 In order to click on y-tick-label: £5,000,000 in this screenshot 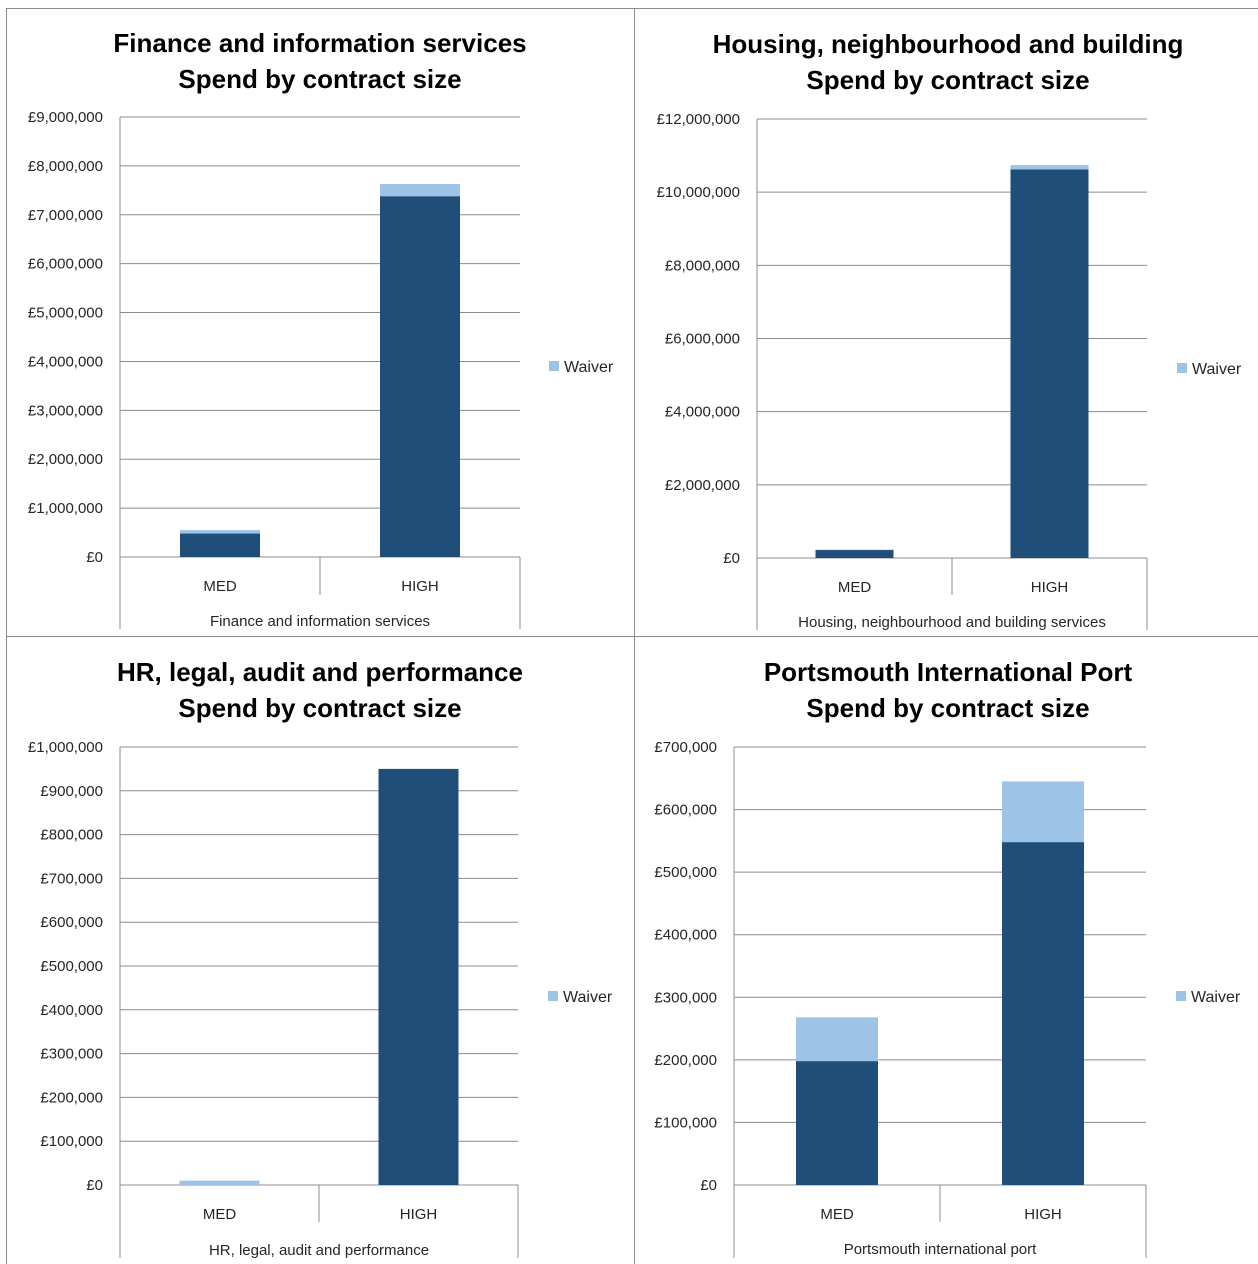, I will do `click(65, 313)`.